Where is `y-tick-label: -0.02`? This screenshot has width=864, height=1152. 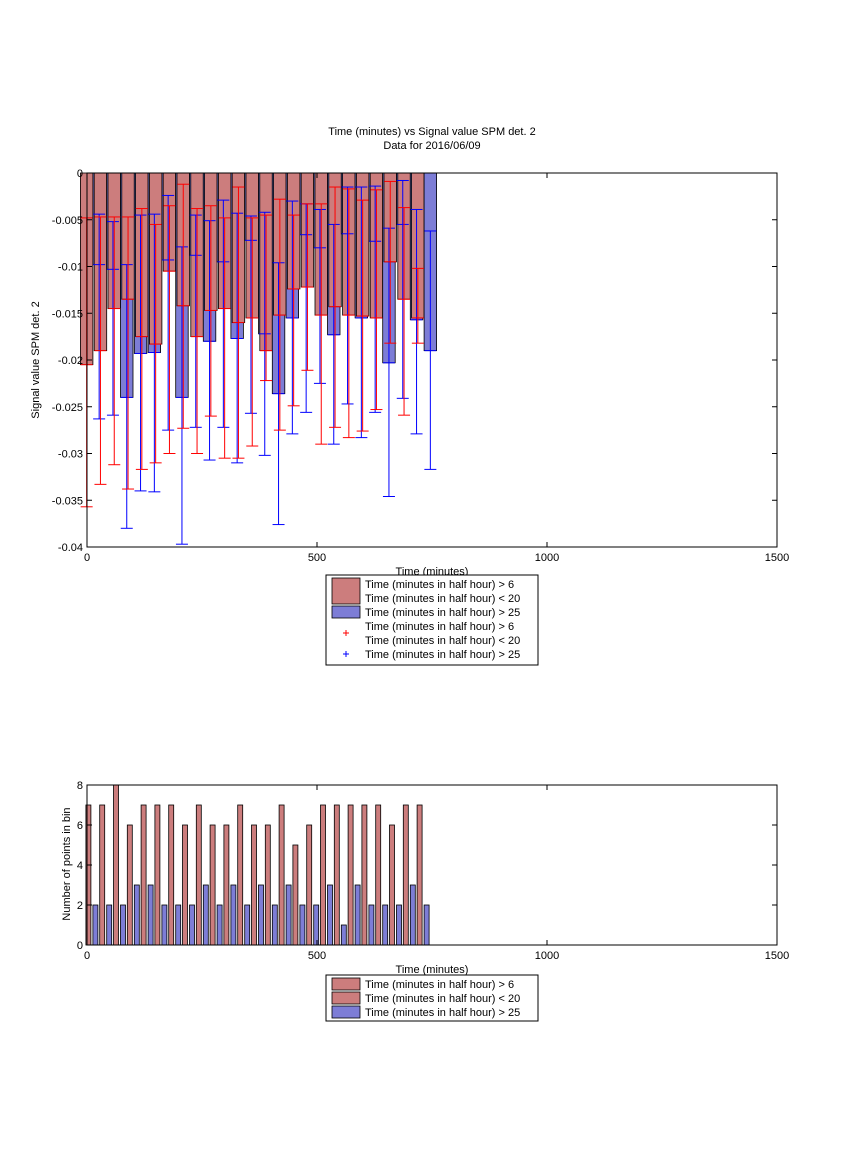 y-tick-label: -0.02 is located at coordinates (70, 361).